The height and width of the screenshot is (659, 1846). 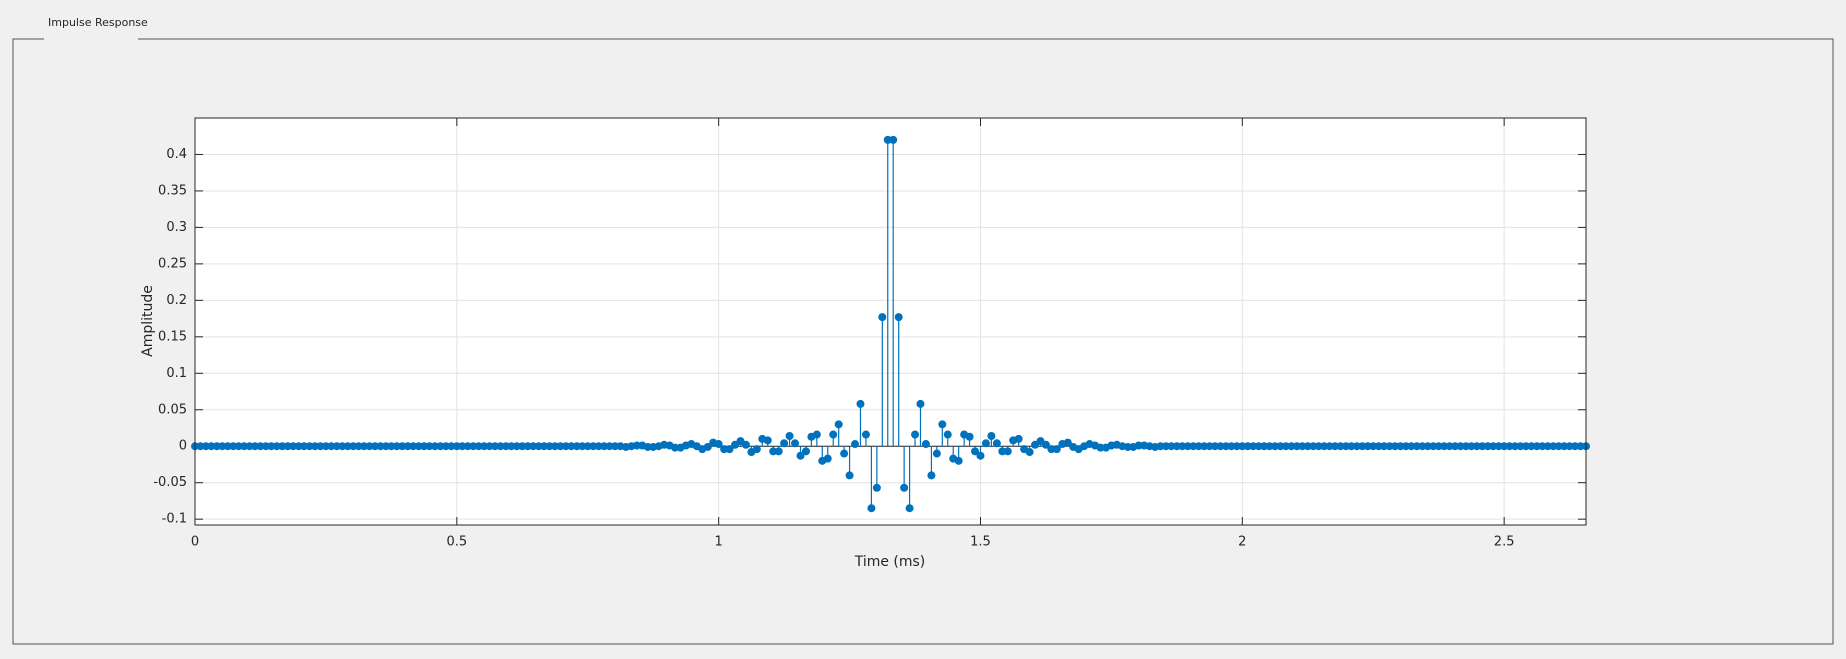 I want to click on x-tick-label: 0, so click(x=195, y=542).